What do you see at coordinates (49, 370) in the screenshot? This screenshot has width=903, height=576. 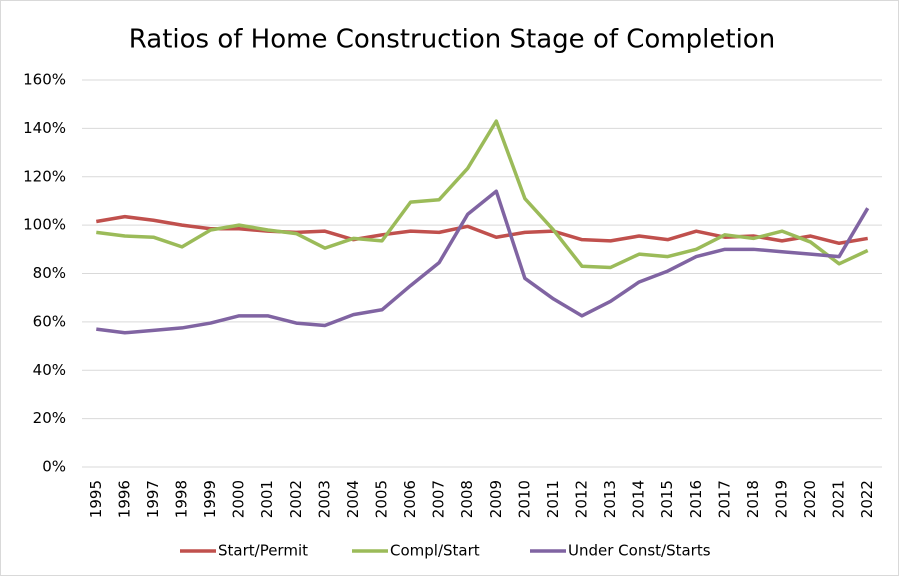 I see `y-tick-label: 40%` at bounding box center [49, 370].